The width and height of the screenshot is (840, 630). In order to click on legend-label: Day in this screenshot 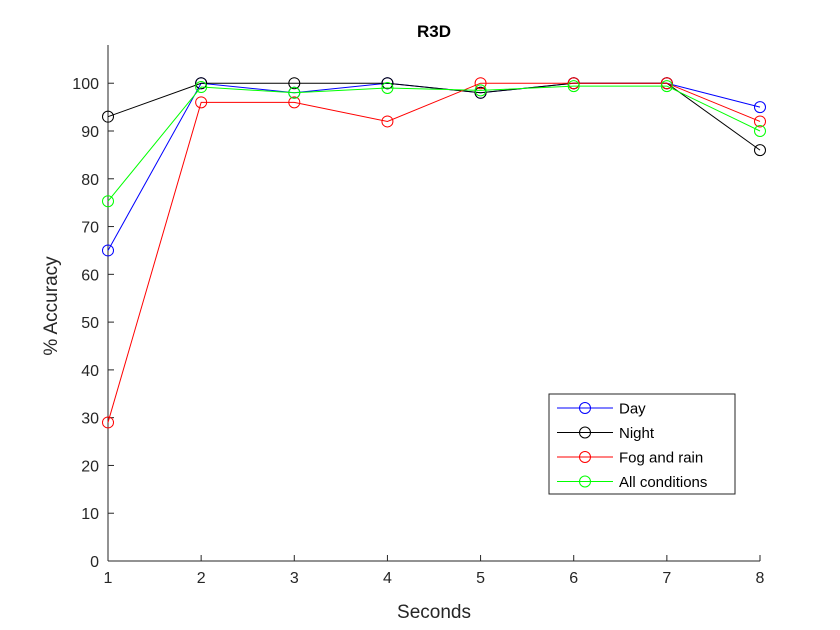, I will do `click(632, 409)`.